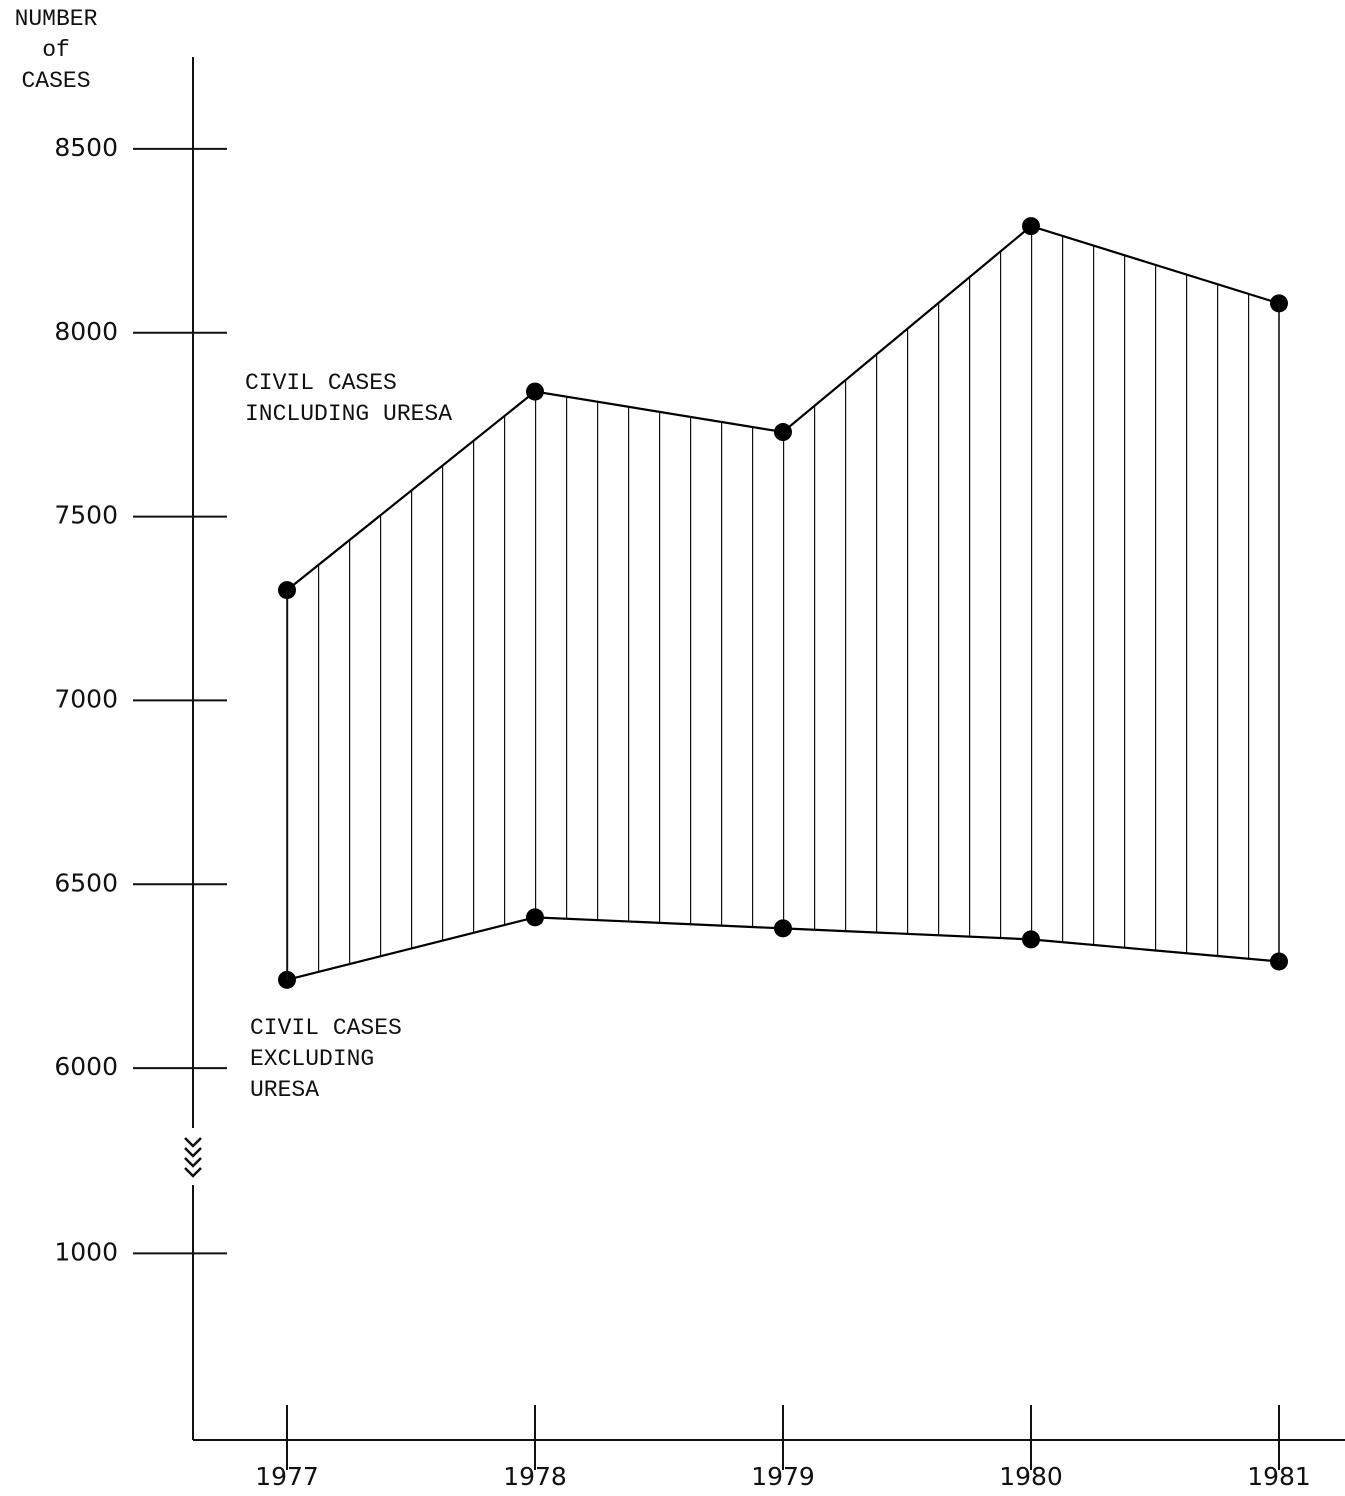 Image resolution: width=1345 pixels, height=1496 pixels. What do you see at coordinates (86, 1251) in the screenshot?
I see `y-tick-label: 1000` at bounding box center [86, 1251].